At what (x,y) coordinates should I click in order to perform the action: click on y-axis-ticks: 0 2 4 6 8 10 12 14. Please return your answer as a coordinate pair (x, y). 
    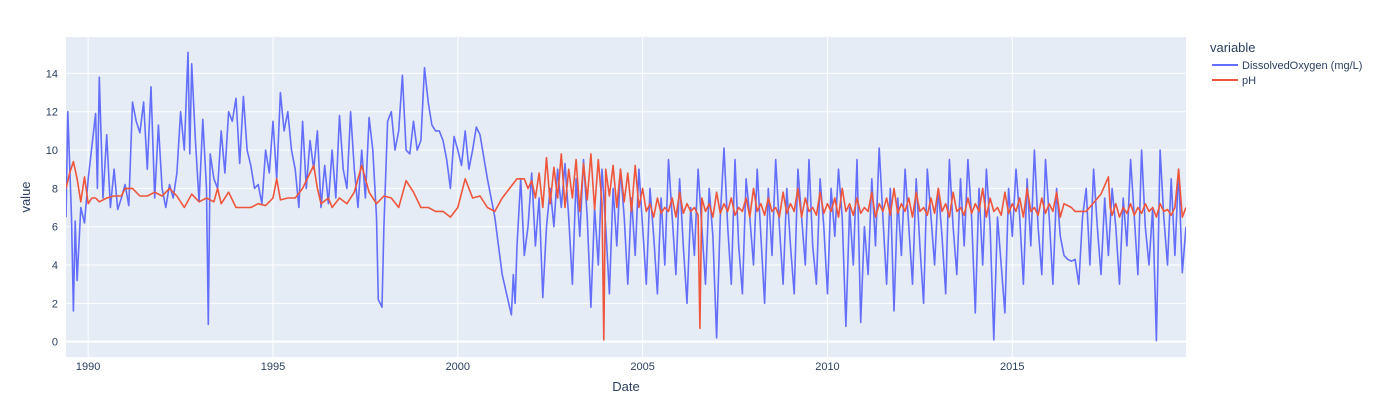
    Looking at the image, I should click on (52, 208).